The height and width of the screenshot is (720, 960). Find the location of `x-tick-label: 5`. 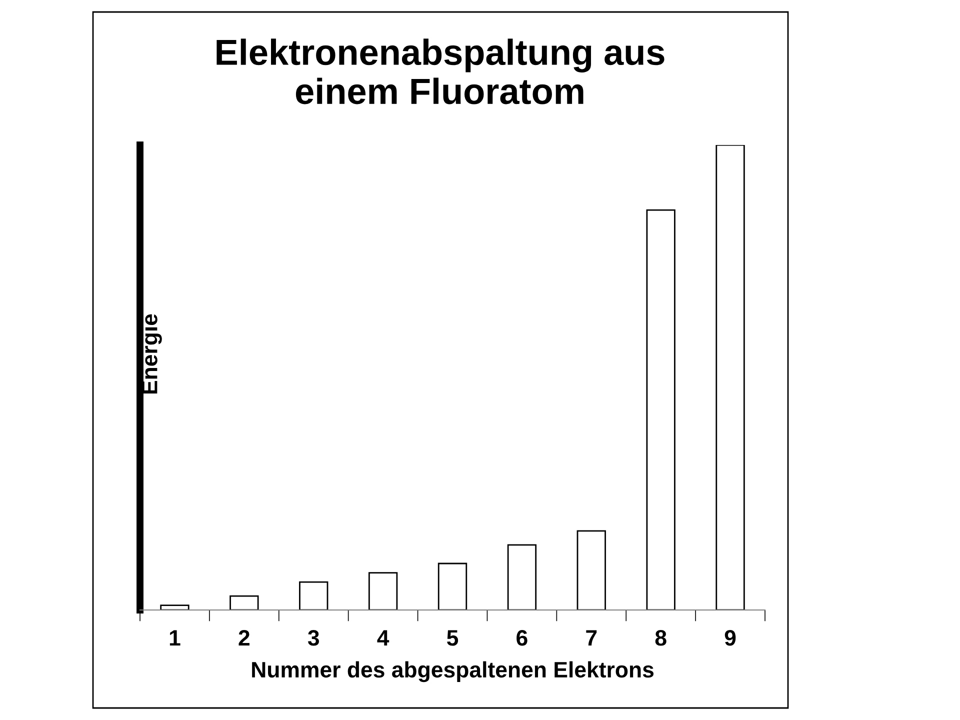

x-tick-label: 5 is located at coordinates (452, 638).